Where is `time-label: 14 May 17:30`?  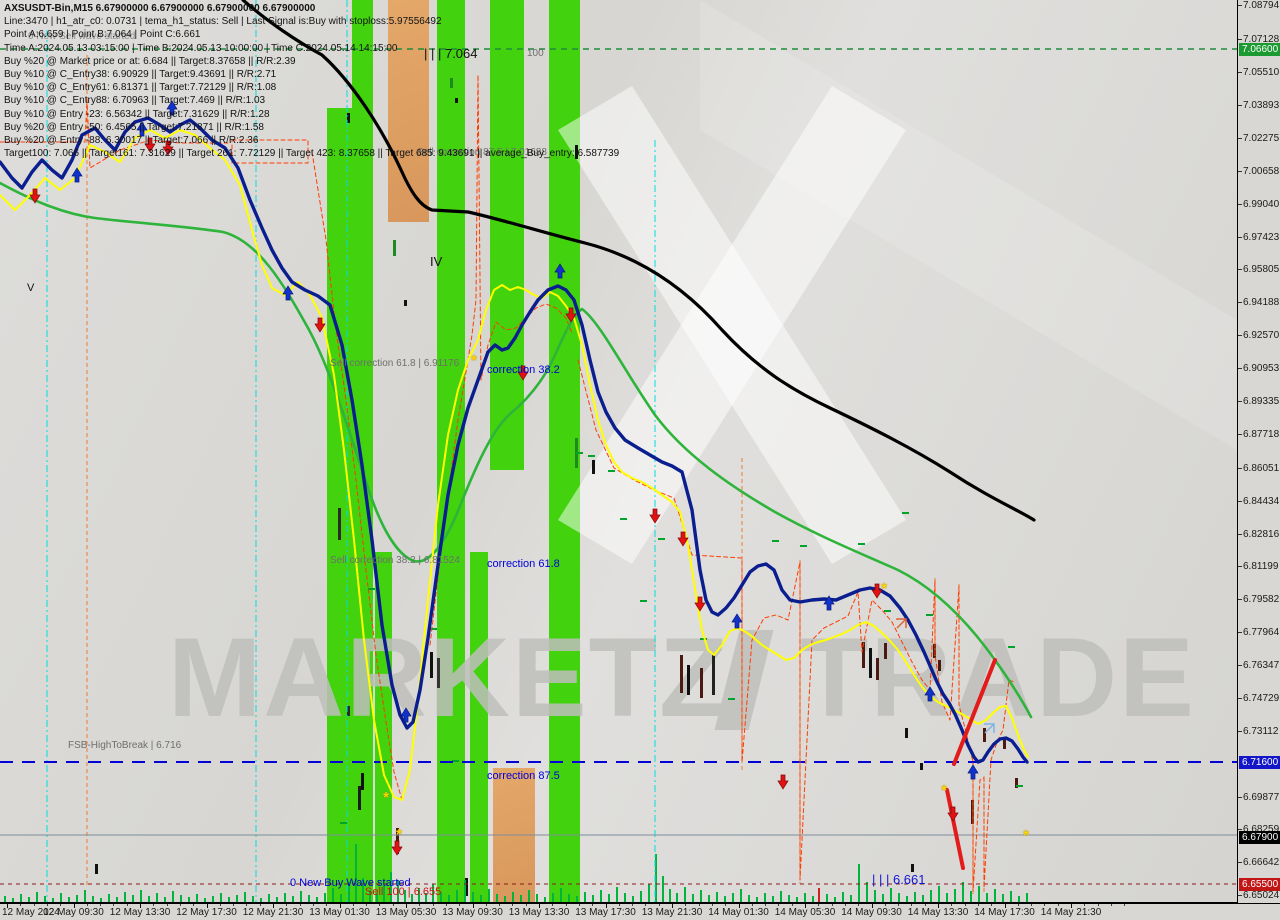
time-label: 14 May 17:30 is located at coordinates (1004, 912).